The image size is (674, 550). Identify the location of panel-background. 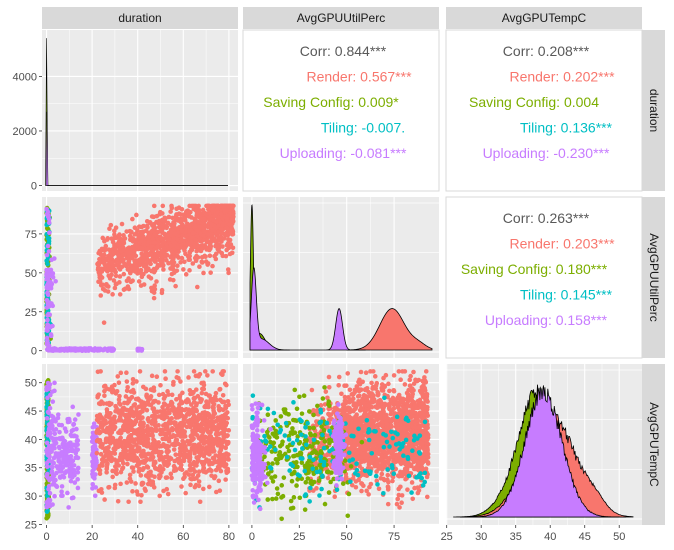
(341, 110).